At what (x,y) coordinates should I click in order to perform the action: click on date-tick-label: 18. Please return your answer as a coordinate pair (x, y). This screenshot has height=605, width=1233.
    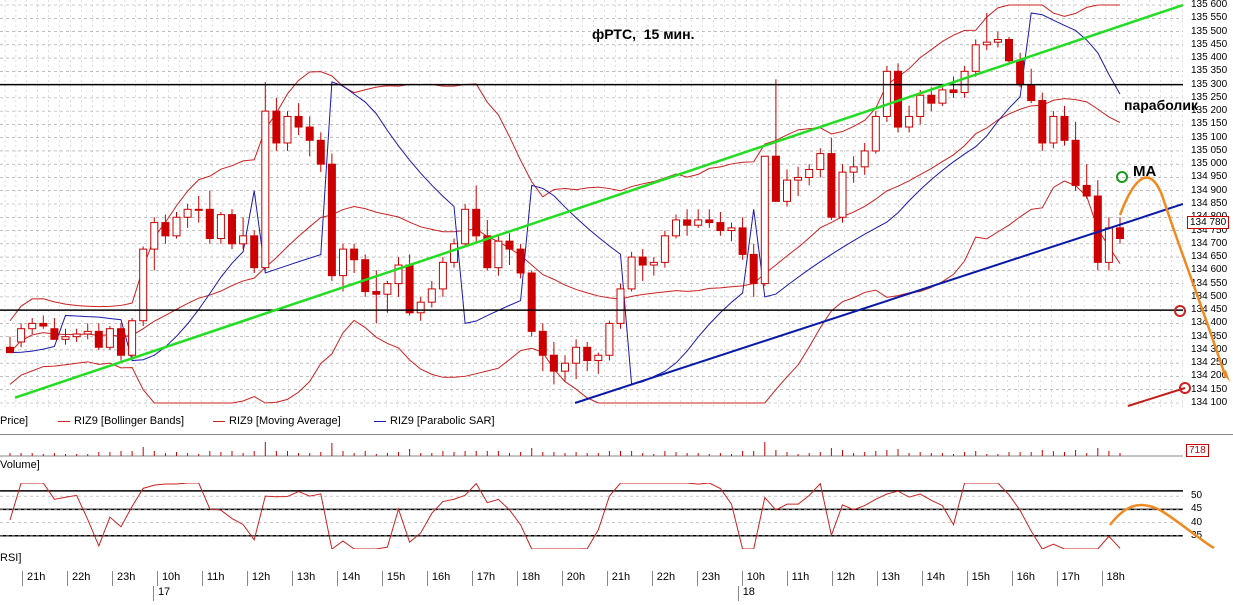
    Looking at the image, I should click on (746, 593).